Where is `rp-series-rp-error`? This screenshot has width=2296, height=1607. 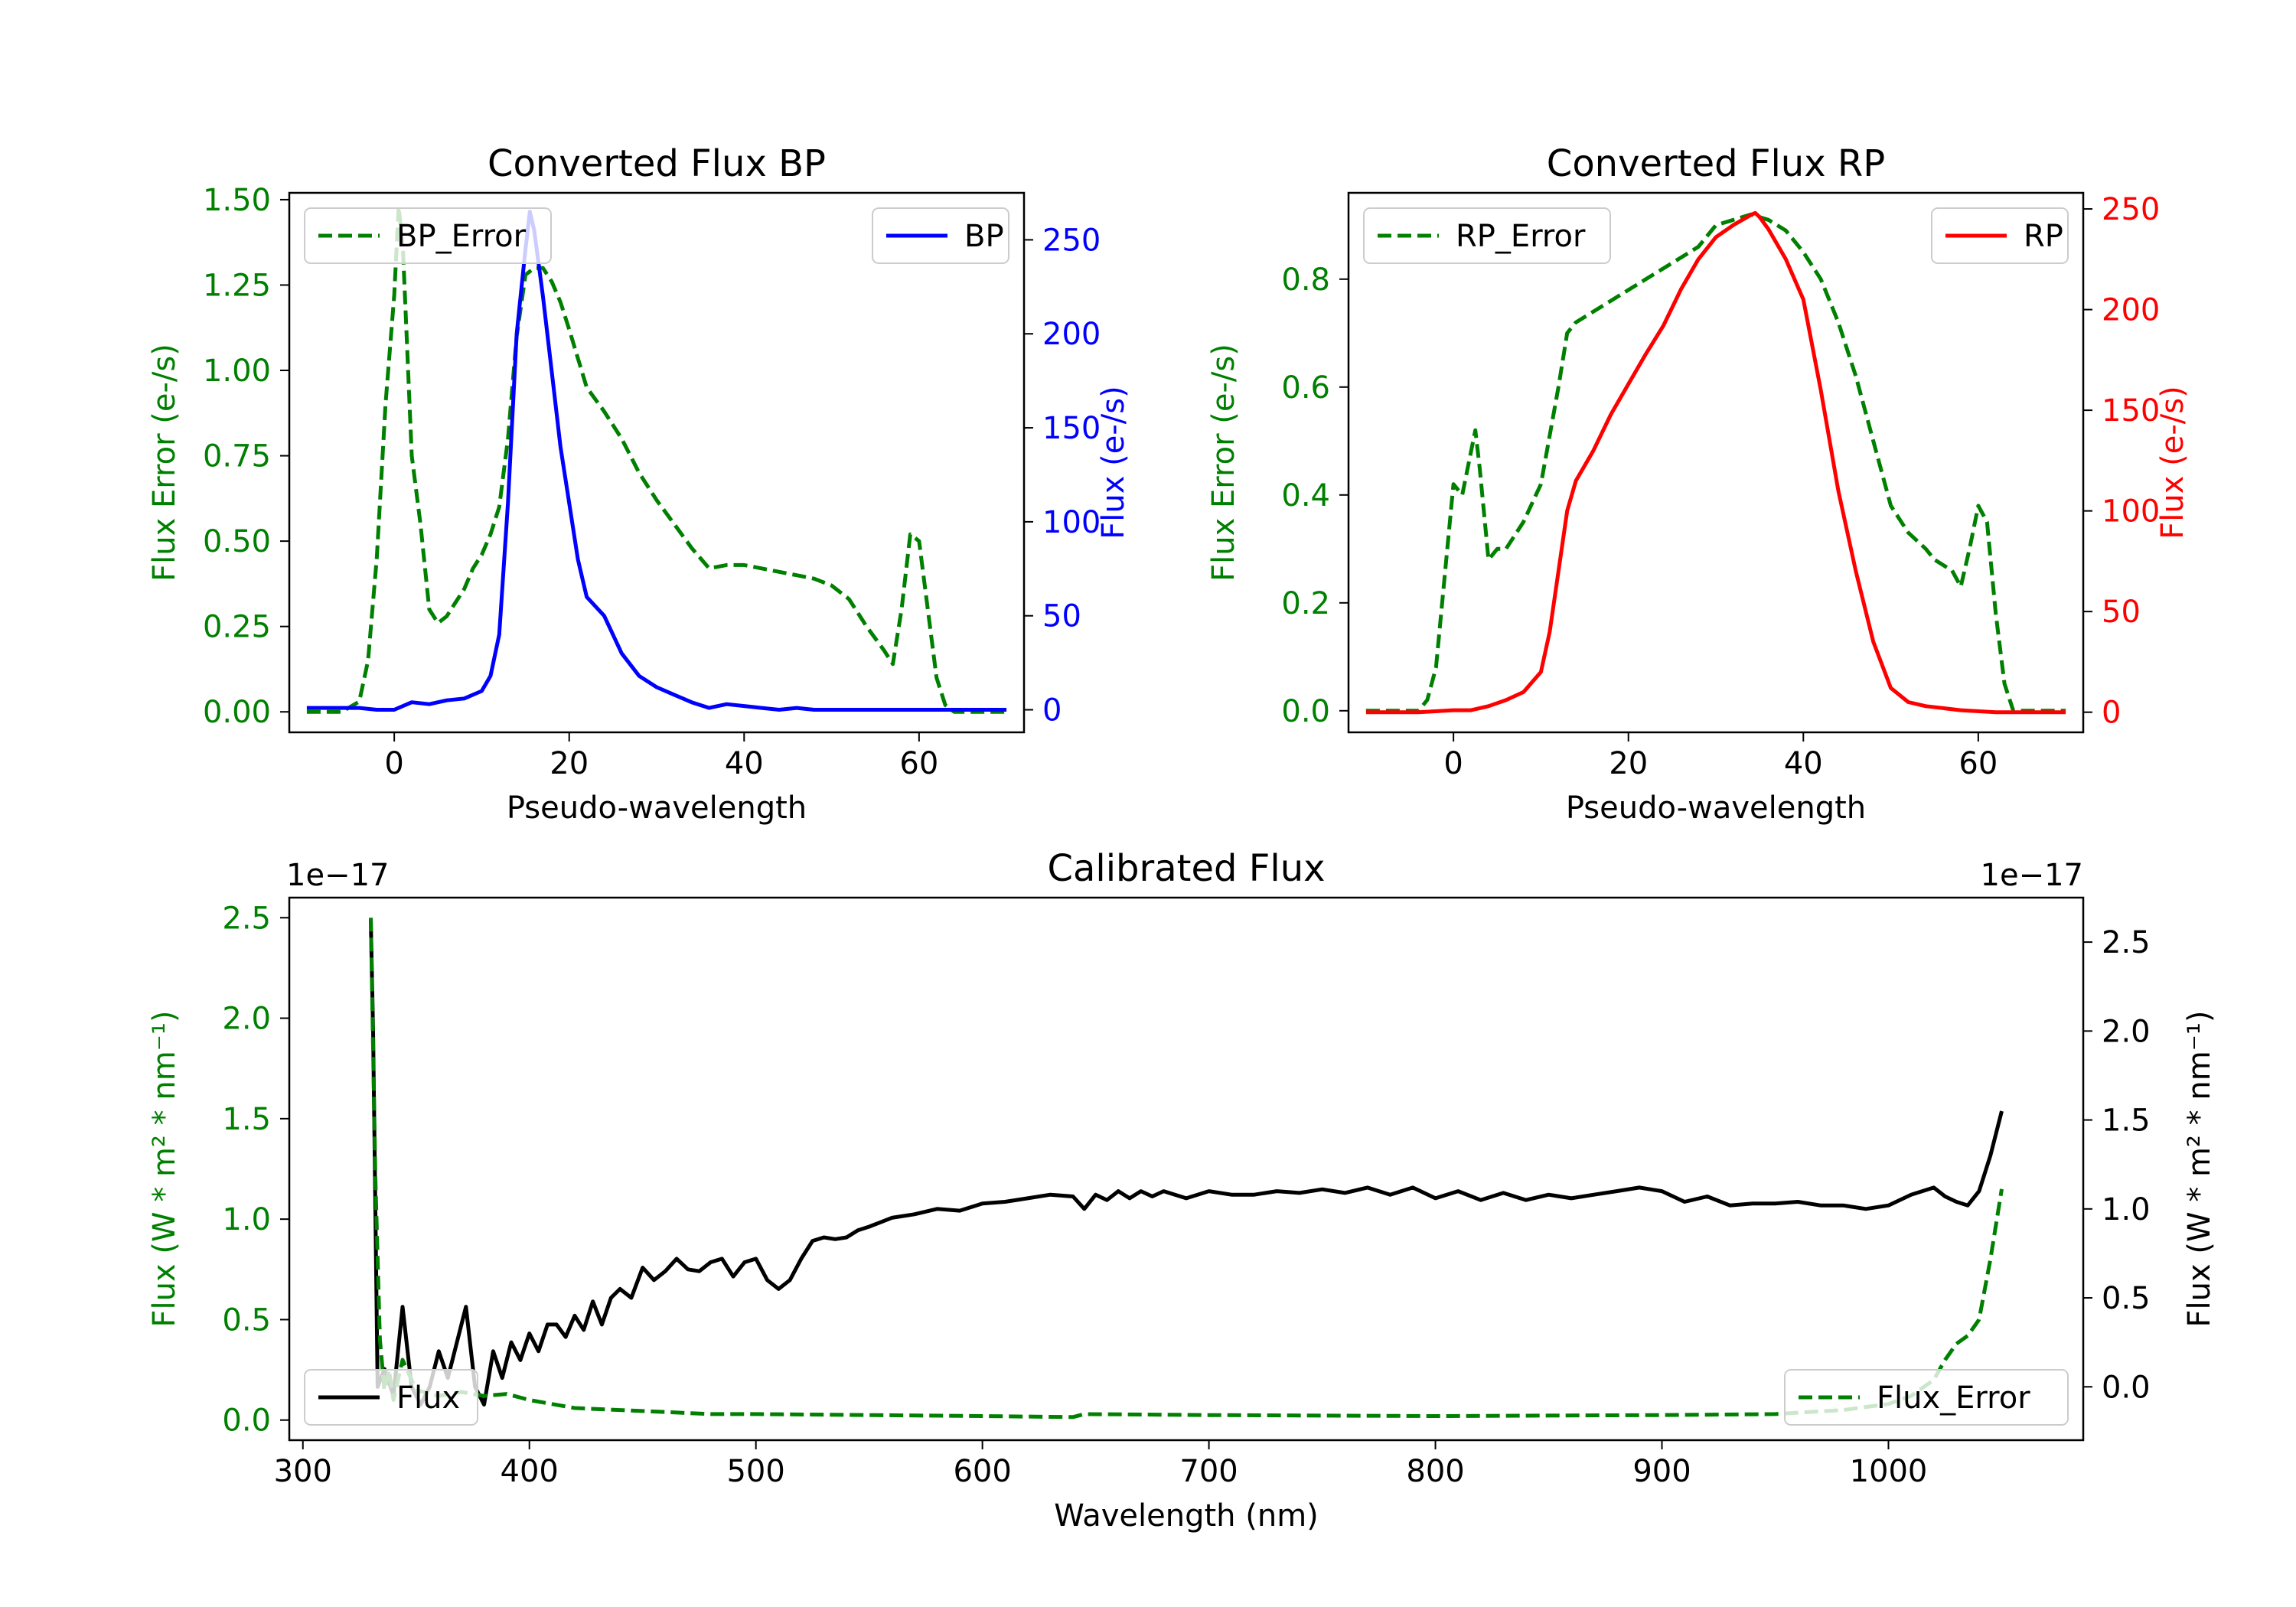 rp-series-rp-error is located at coordinates (1715, 463).